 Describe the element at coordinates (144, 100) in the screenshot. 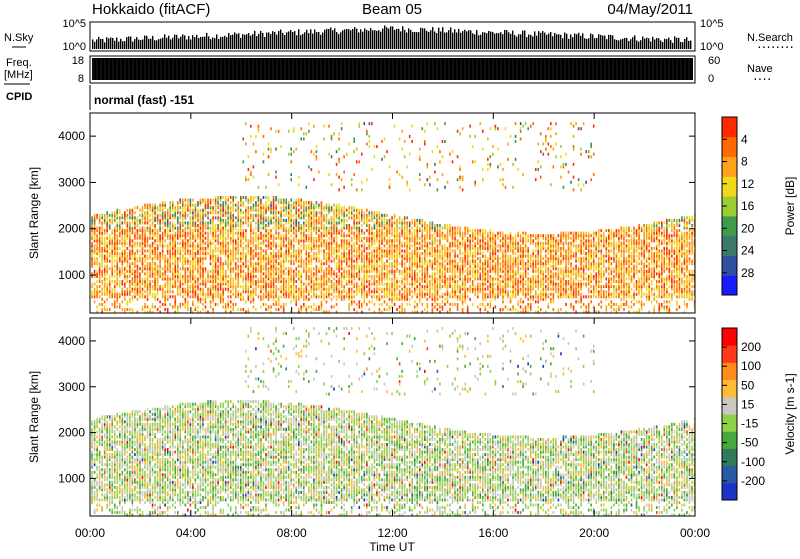

I see `cpid-text: normal (fast) -151` at that location.